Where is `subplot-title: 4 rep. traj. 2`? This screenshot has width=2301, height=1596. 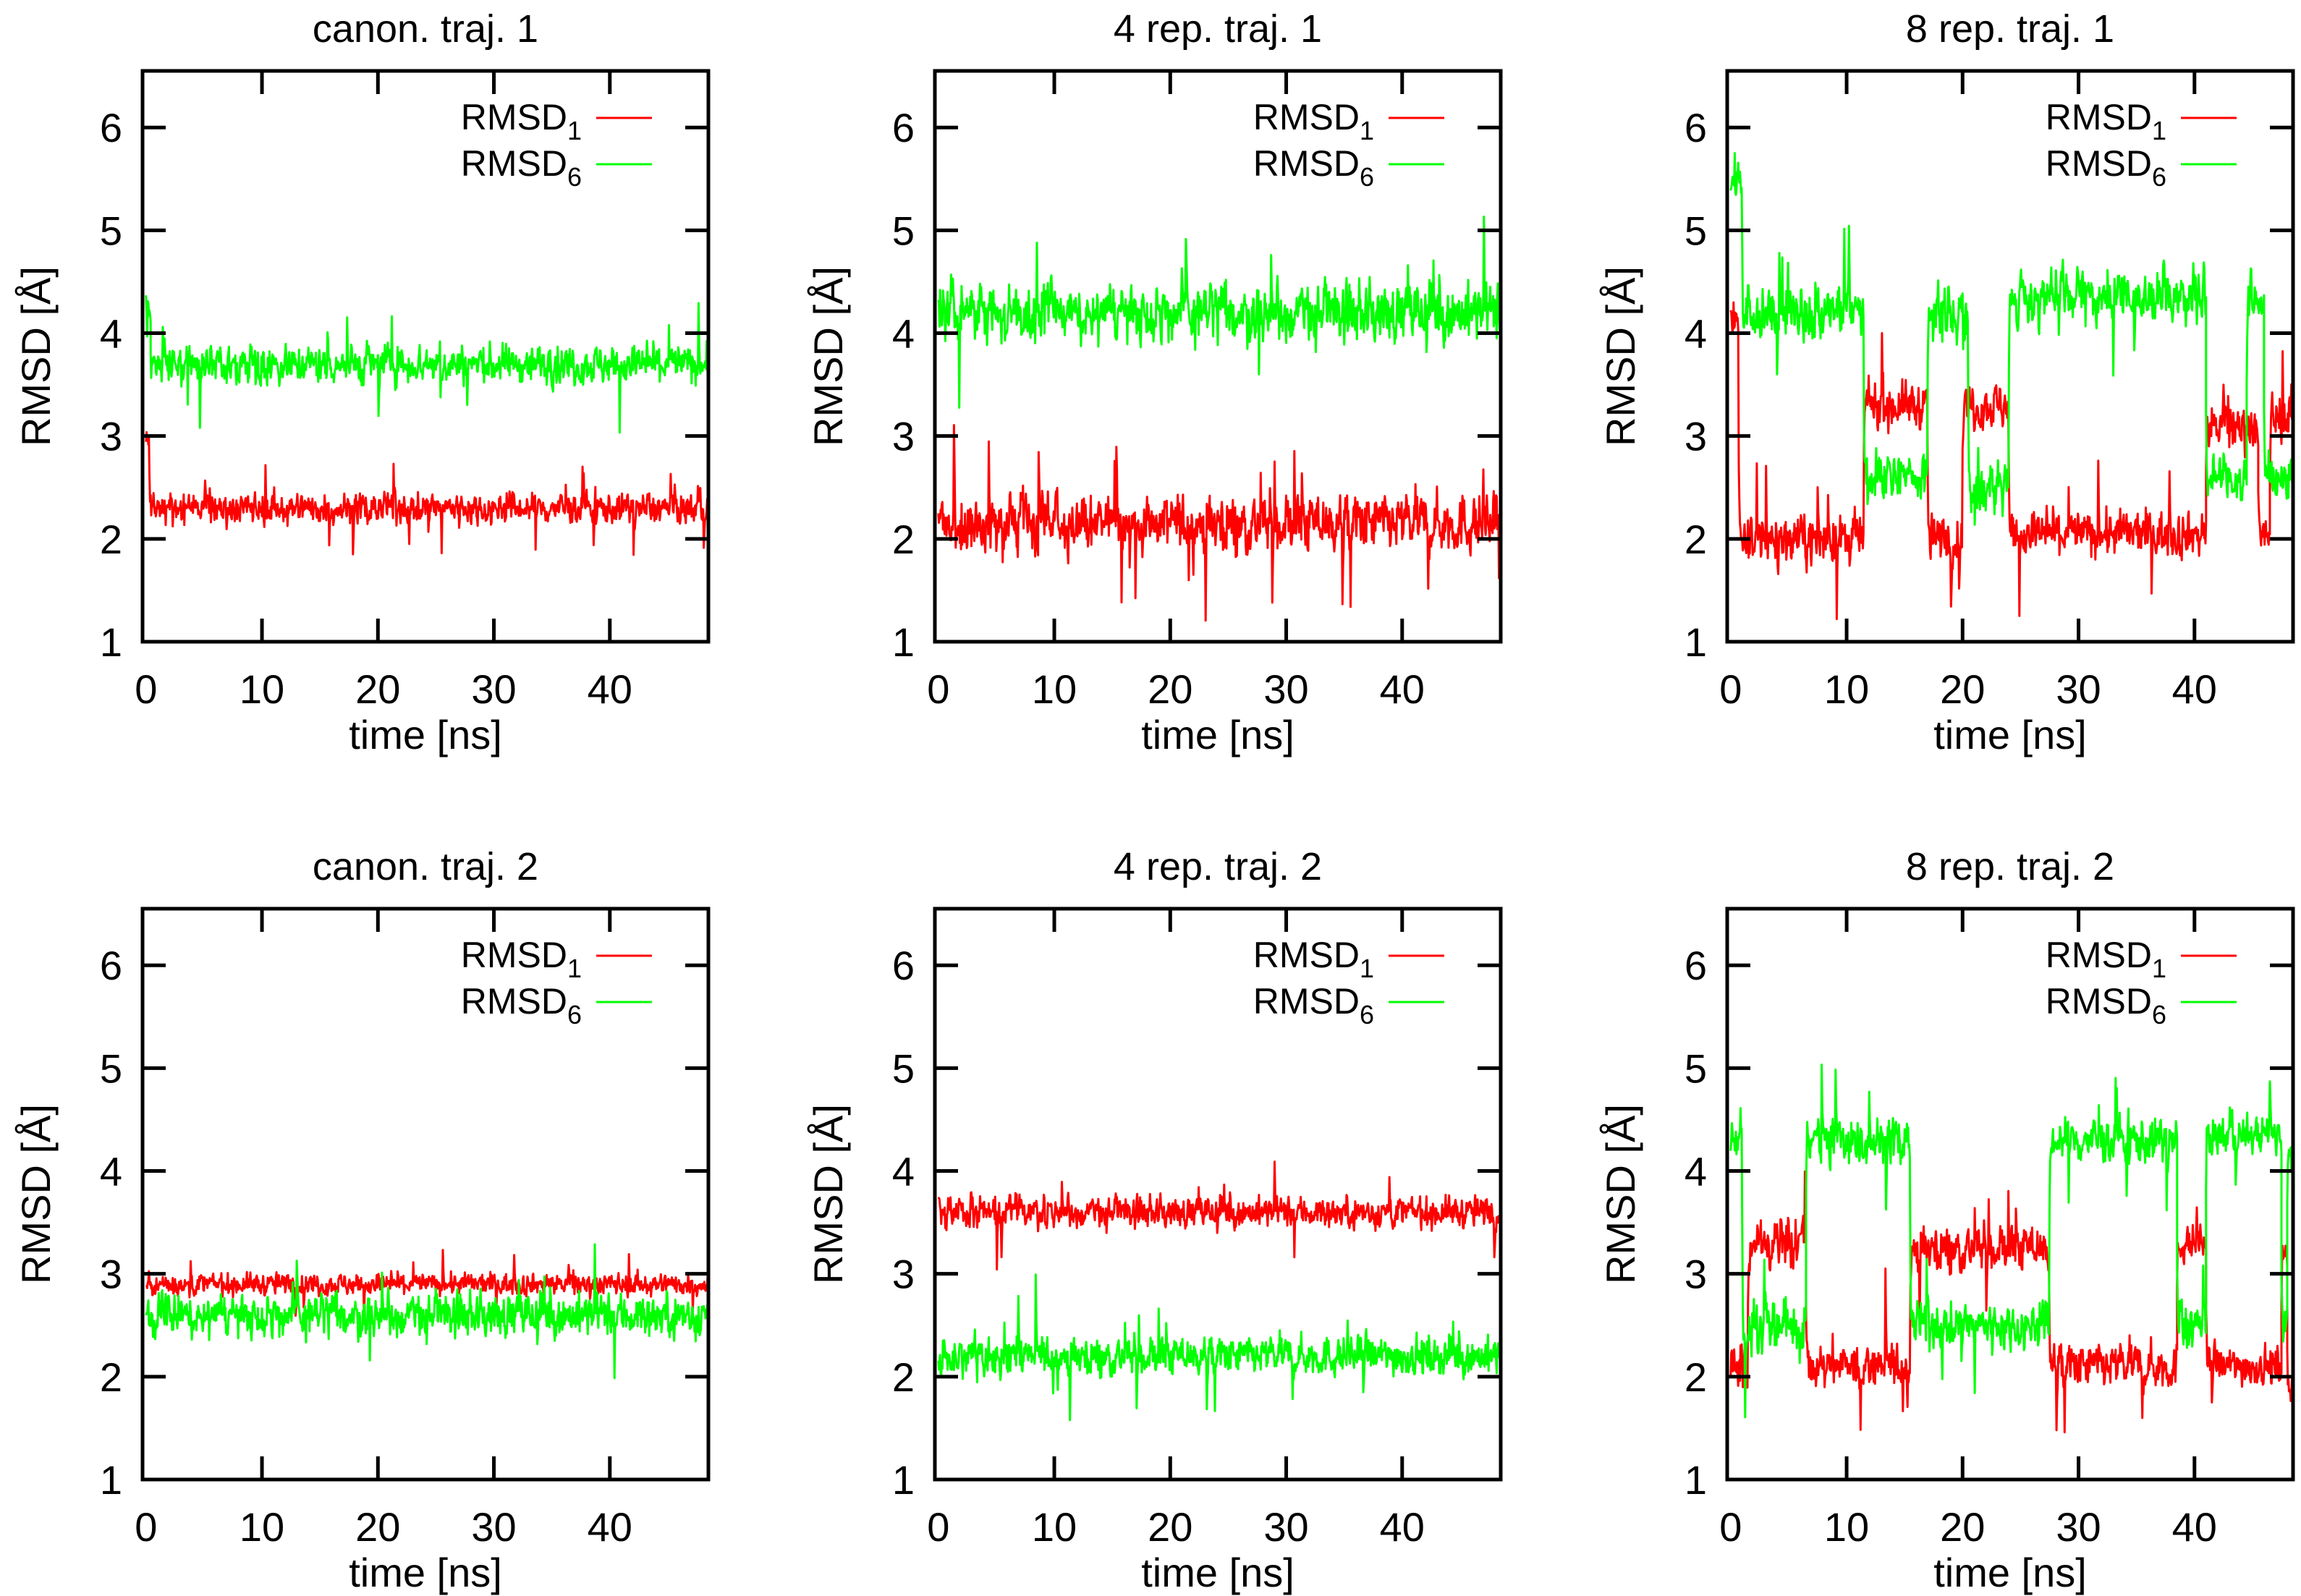
subplot-title: 4 rep. traj. 2 is located at coordinates (1218, 866).